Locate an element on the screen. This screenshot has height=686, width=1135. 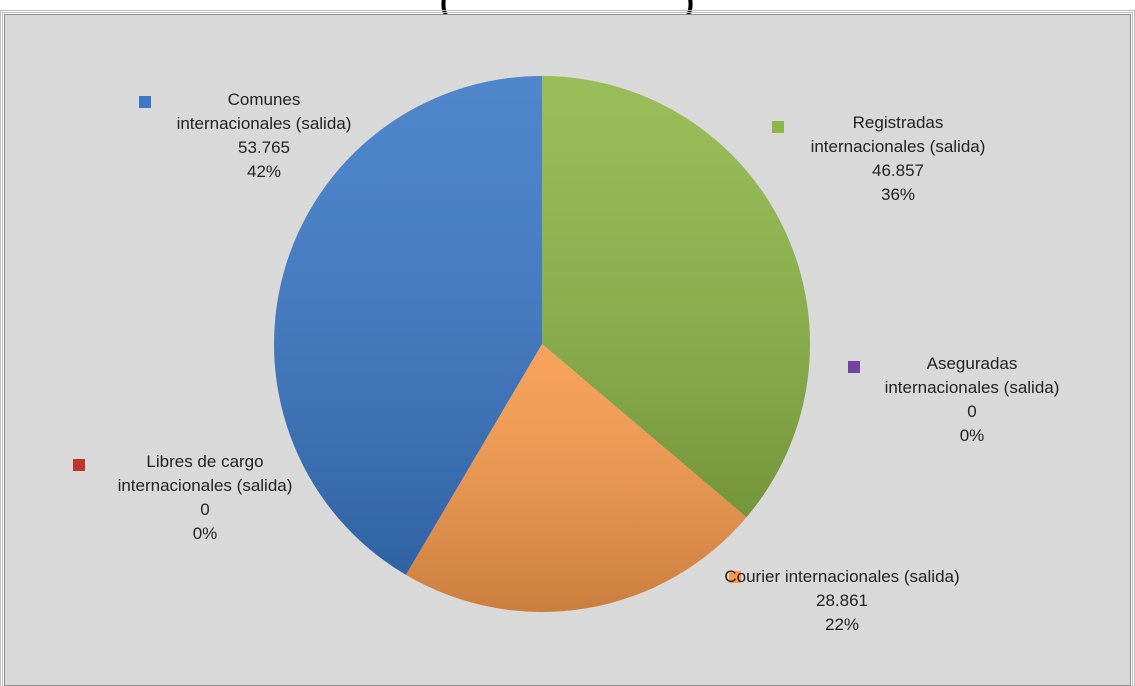
label-name-line: Courier internacionales (salida) is located at coordinates (841, 576).